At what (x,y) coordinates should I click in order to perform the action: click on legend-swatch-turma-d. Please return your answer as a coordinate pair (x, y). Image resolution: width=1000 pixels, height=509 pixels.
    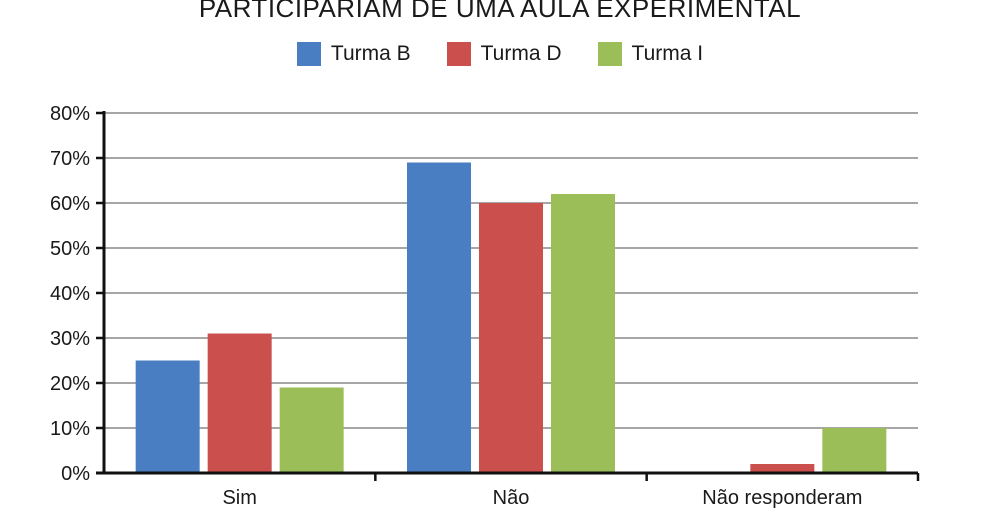
    Looking at the image, I should click on (458, 54).